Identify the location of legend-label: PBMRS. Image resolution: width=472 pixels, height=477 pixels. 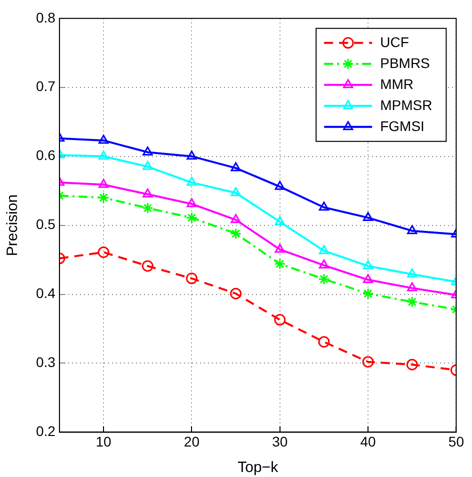
(405, 62).